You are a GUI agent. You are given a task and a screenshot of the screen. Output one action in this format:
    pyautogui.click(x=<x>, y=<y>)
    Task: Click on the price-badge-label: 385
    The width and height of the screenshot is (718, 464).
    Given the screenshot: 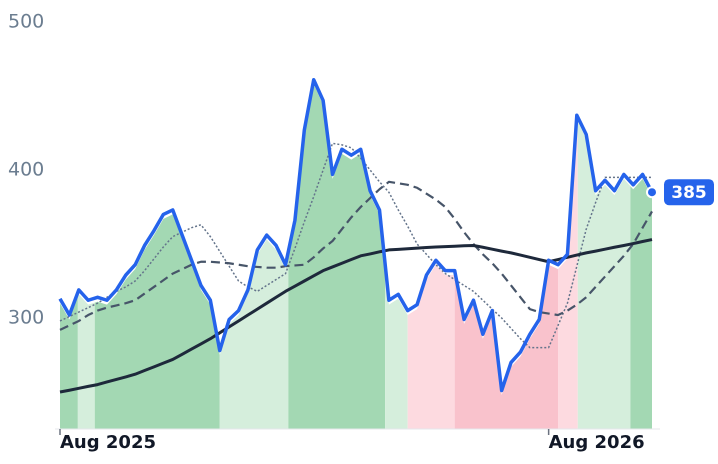 What is the action you would take?
    pyautogui.click(x=689, y=193)
    